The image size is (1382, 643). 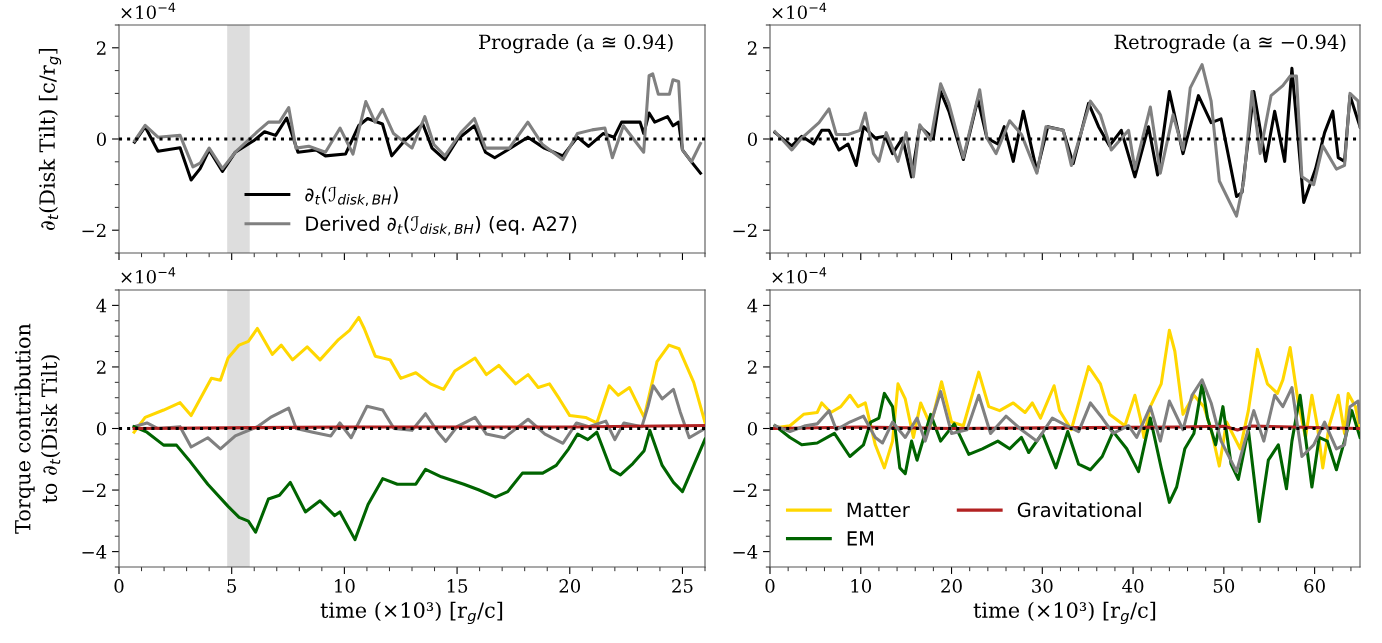 What do you see at coordinates (441, 225) in the screenshot?
I see `legend-label: Derived ∂$_{t}$(ℐ$_{disk,BH}$) (eq. A27)` at bounding box center [441, 225].